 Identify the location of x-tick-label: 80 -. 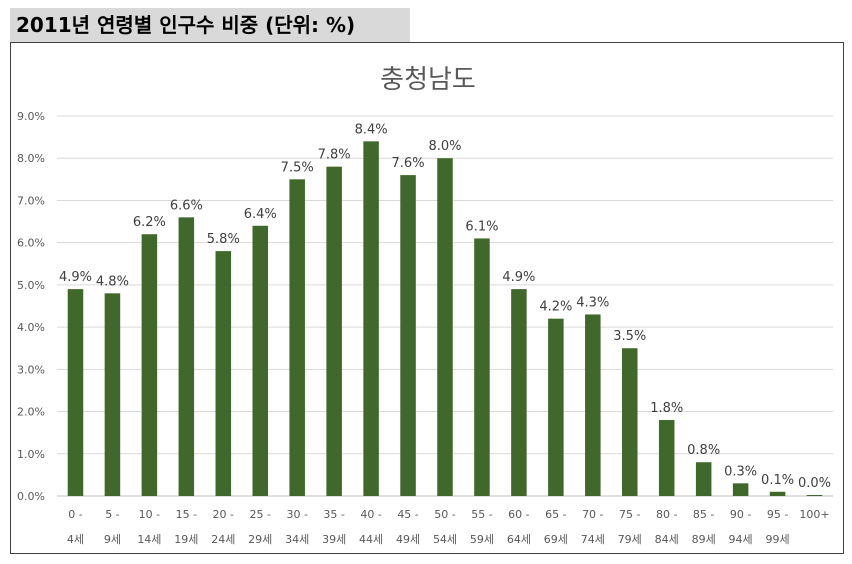
(666, 514).